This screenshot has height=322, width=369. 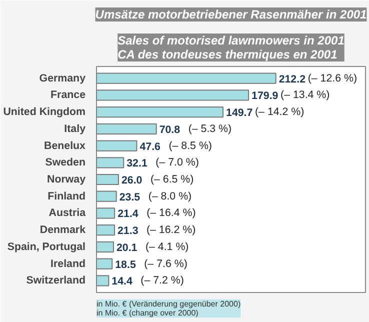 I want to click on annotation: (– 16.2 %), so click(x=171, y=230).